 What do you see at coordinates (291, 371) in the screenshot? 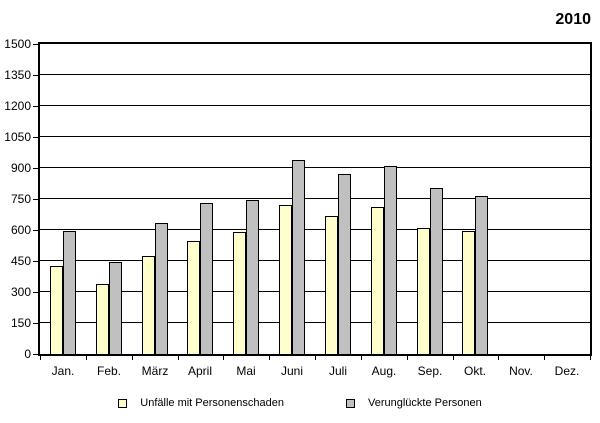
I see `x-tick-label-6: Juni` at bounding box center [291, 371].